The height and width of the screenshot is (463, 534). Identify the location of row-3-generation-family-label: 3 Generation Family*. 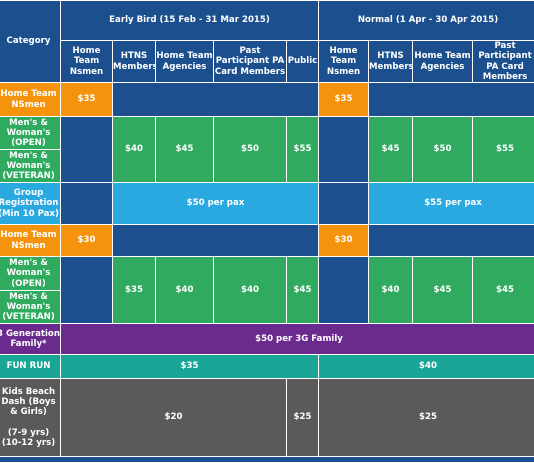
(30, 339).